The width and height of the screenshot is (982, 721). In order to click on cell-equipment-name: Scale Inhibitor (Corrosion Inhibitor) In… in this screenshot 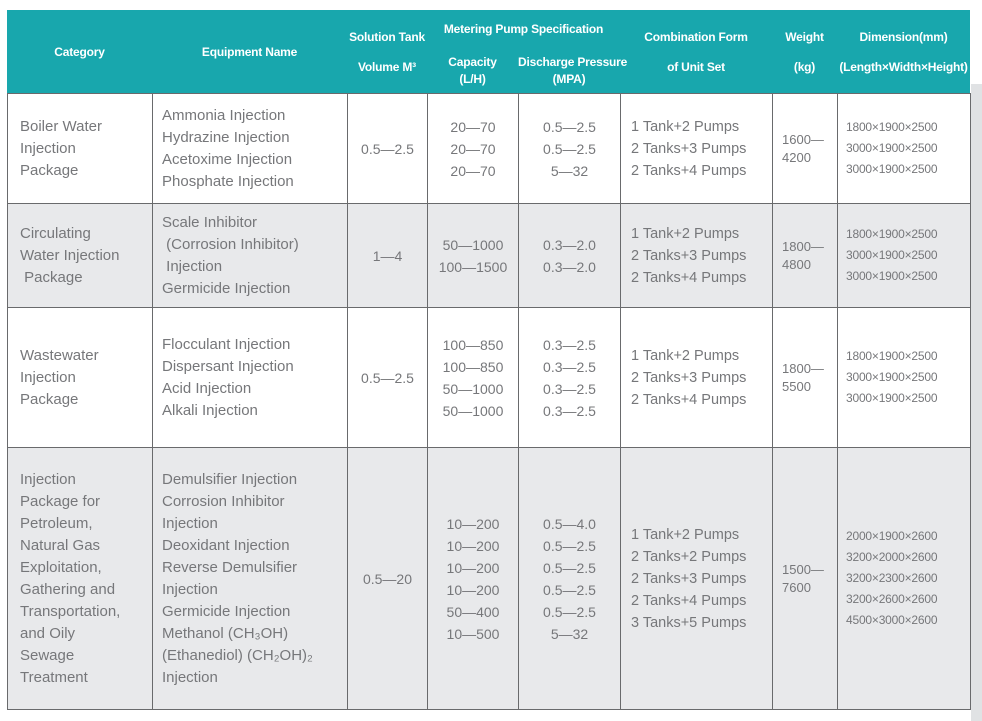, I will do `click(250, 255)`.